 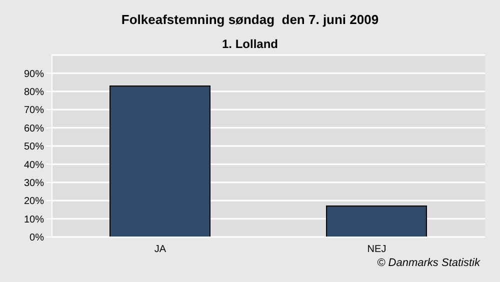 I want to click on y-tick-label: 0%, so click(x=37, y=238).